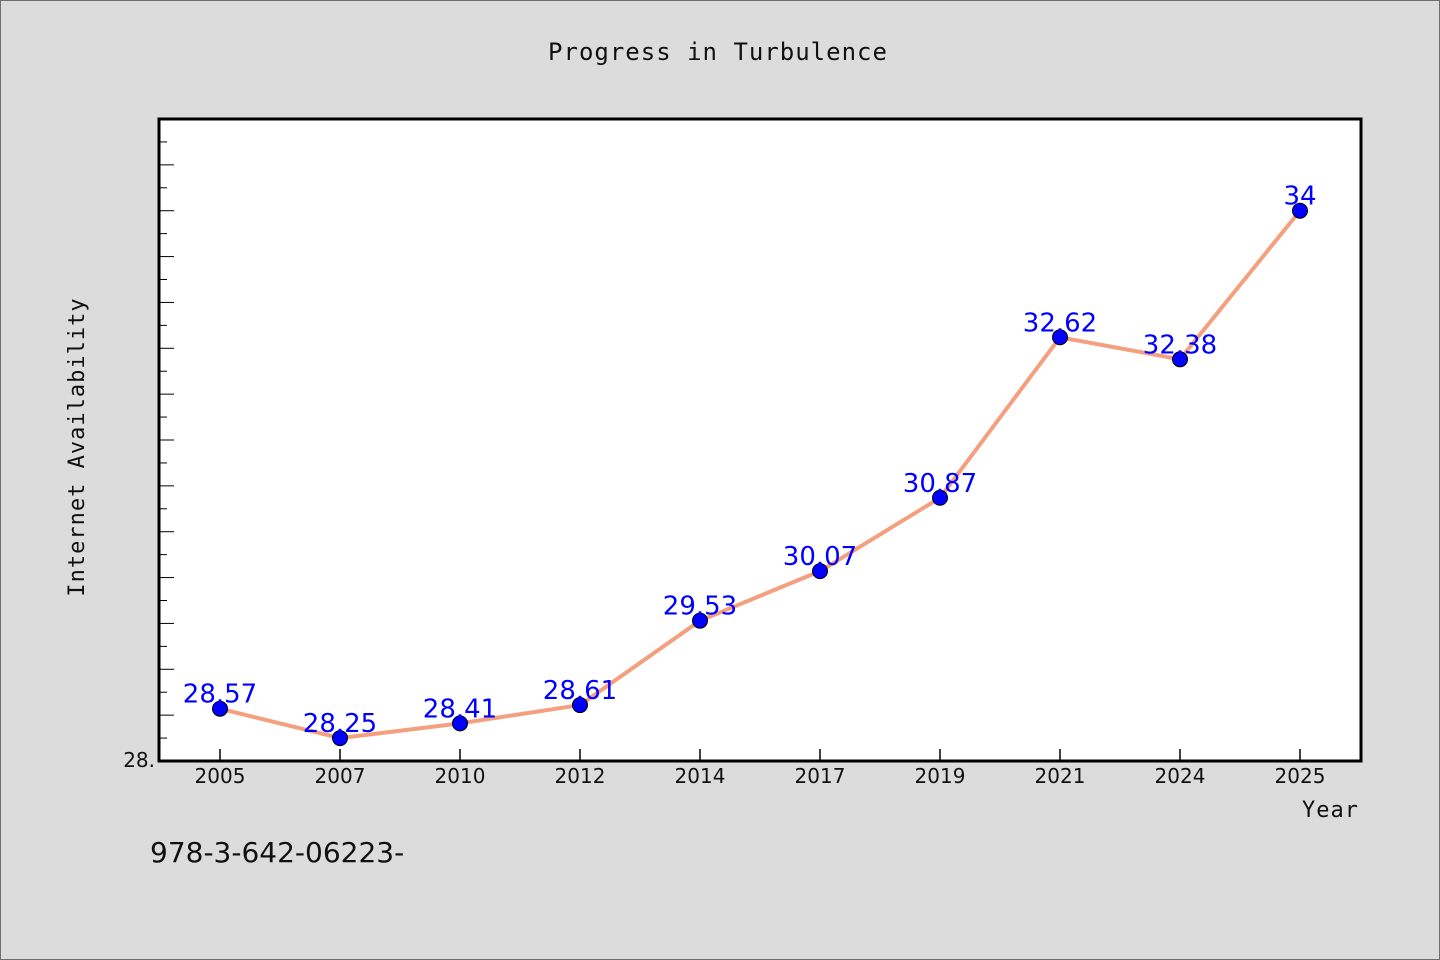 This screenshot has width=1440, height=960. I want to click on x-tick-label: 2012, so click(580, 776).